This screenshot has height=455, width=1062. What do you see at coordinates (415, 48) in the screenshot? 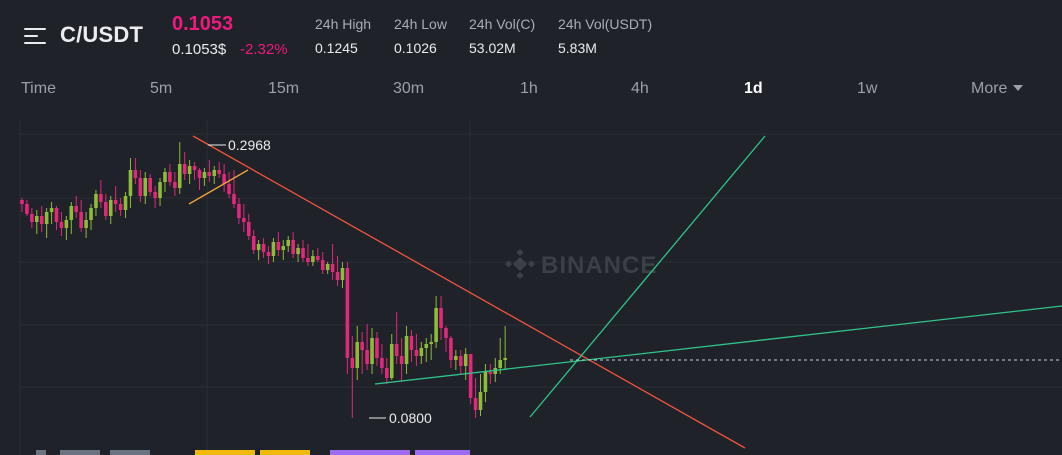
I see `stat-value: 0.1026` at bounding box center [415, 48].